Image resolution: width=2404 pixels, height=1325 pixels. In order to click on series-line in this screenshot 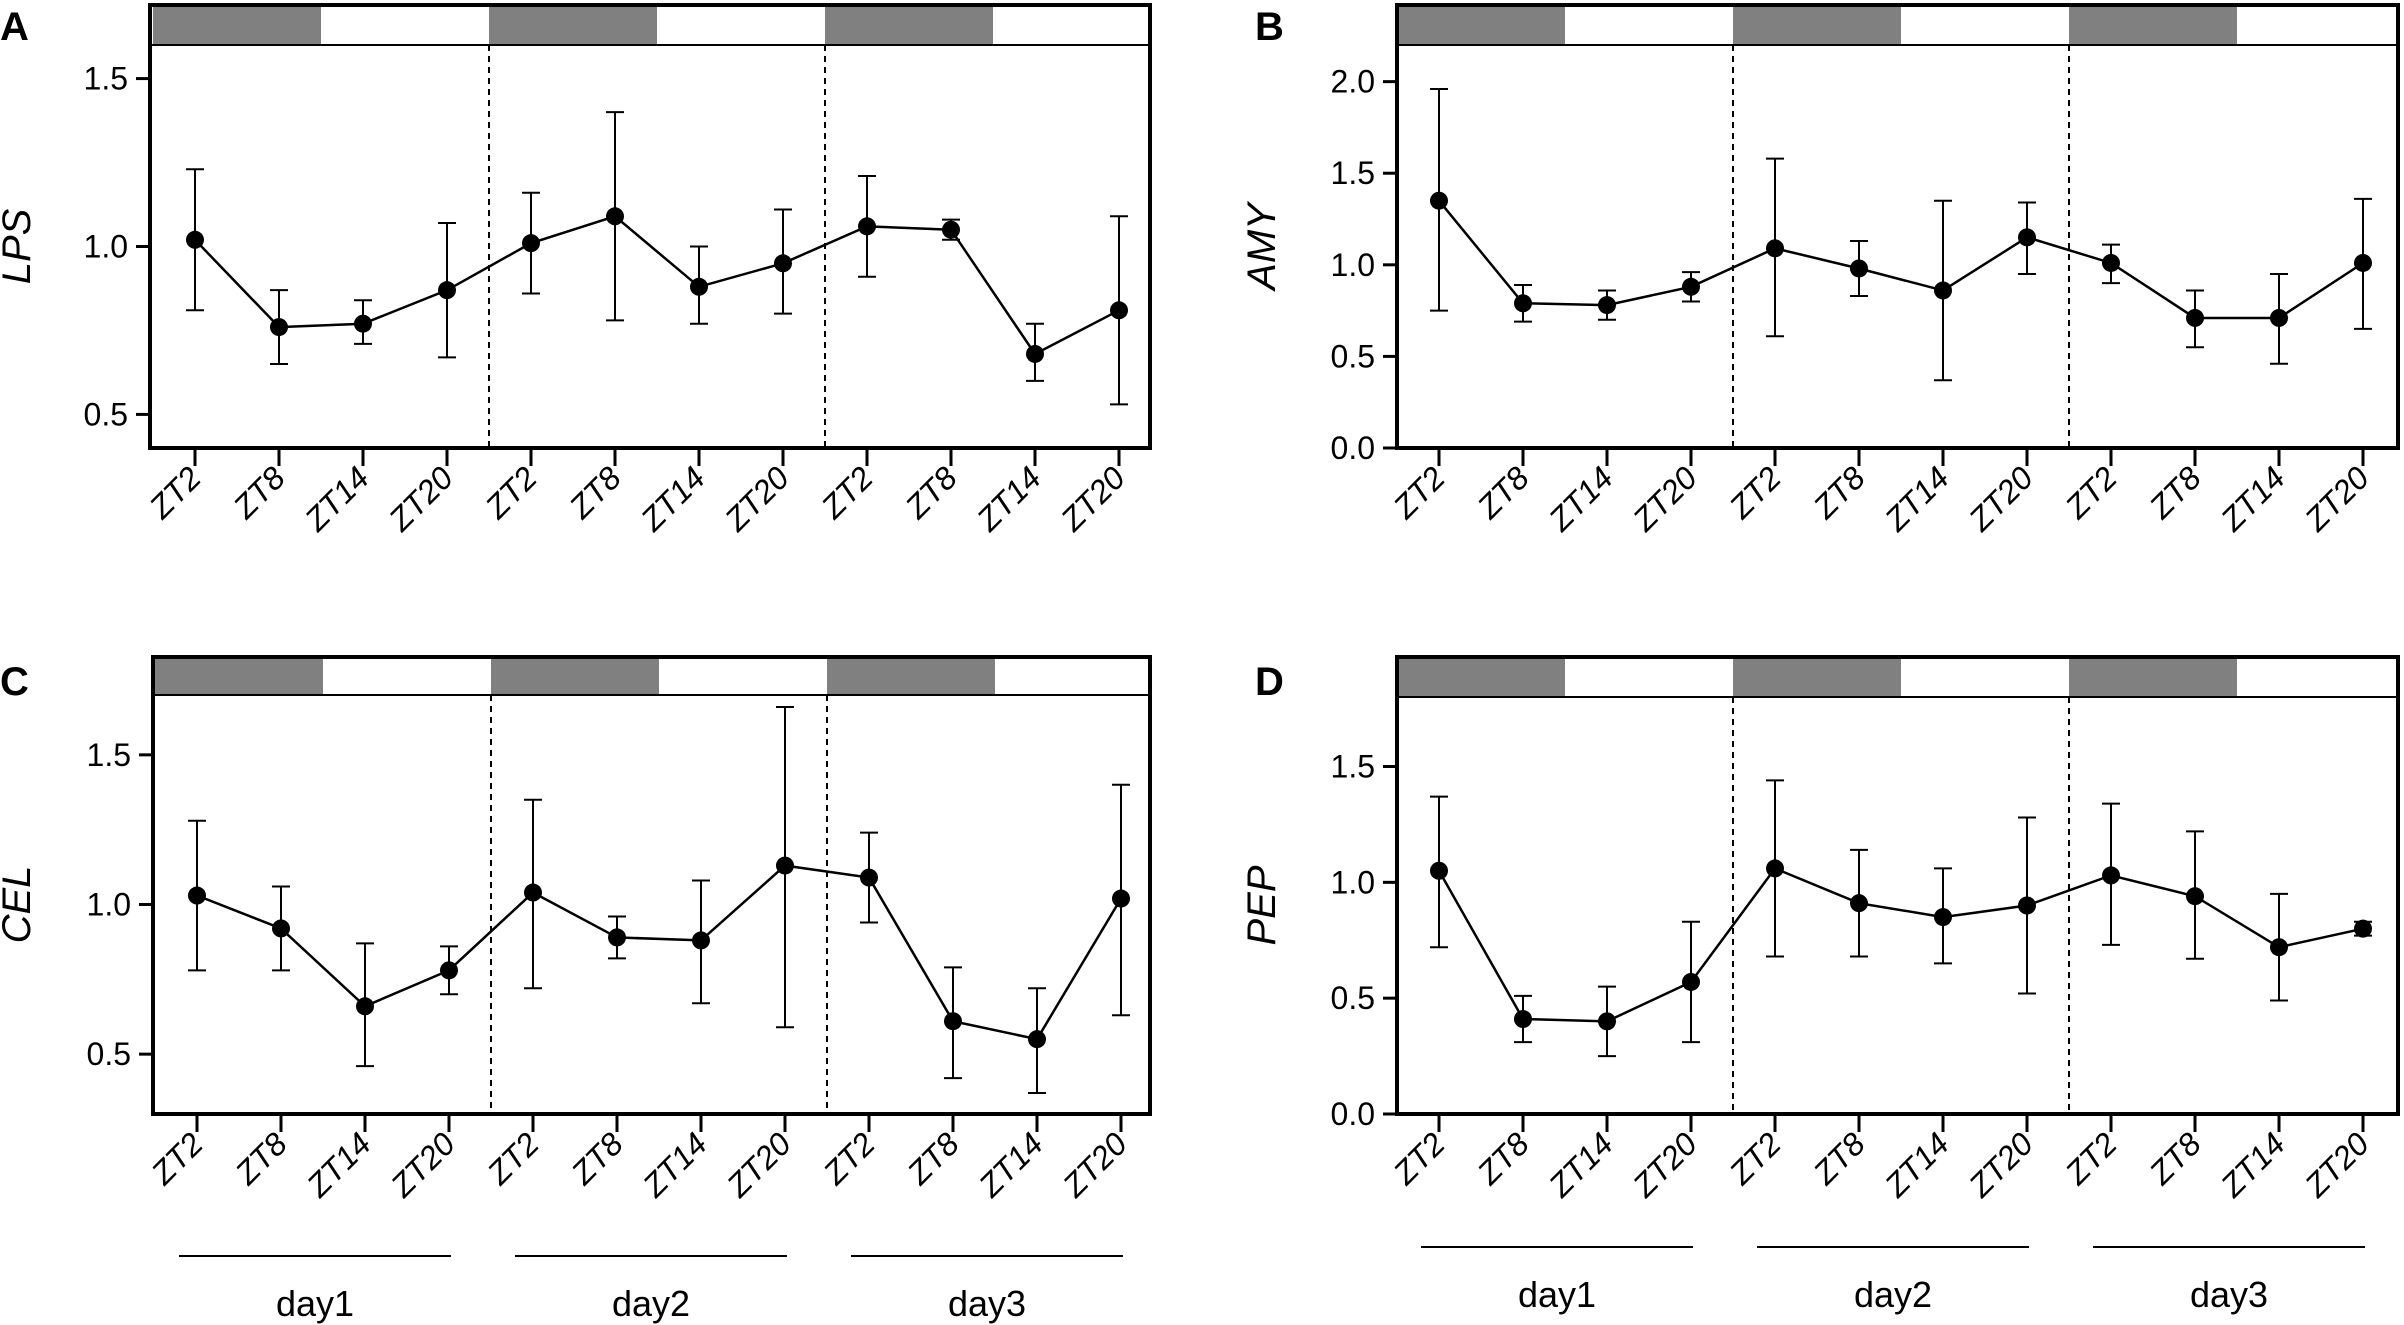, I will do `click(1900, 944)`.